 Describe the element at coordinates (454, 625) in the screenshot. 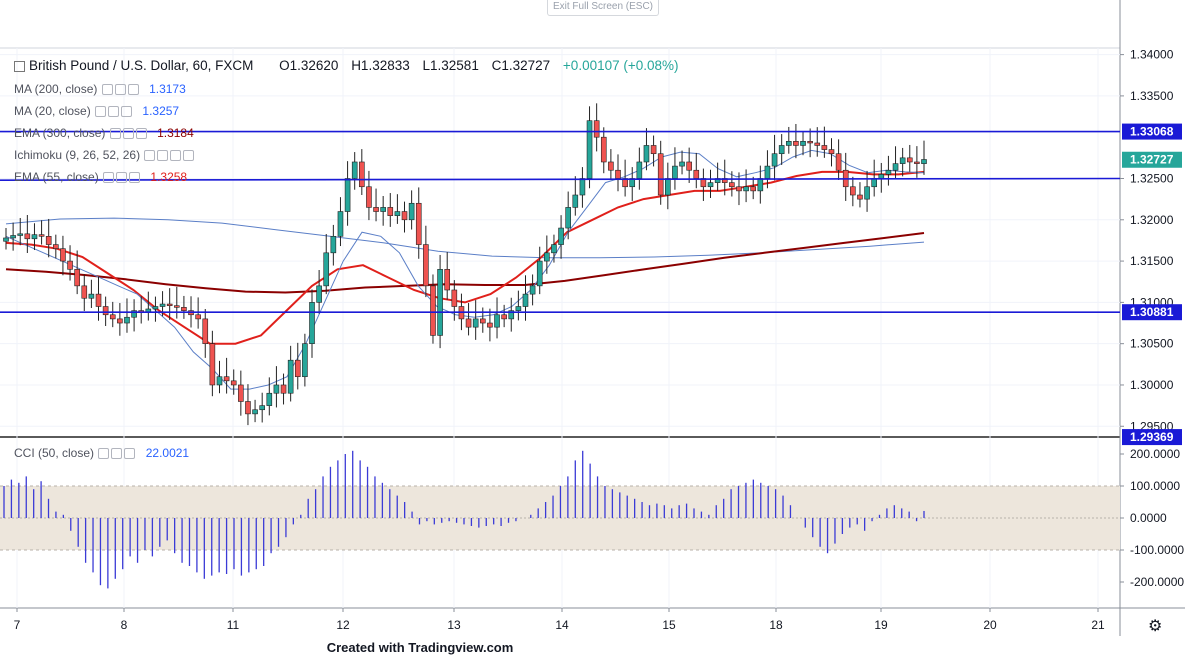

I see `x-tick-label: 13` at that location.